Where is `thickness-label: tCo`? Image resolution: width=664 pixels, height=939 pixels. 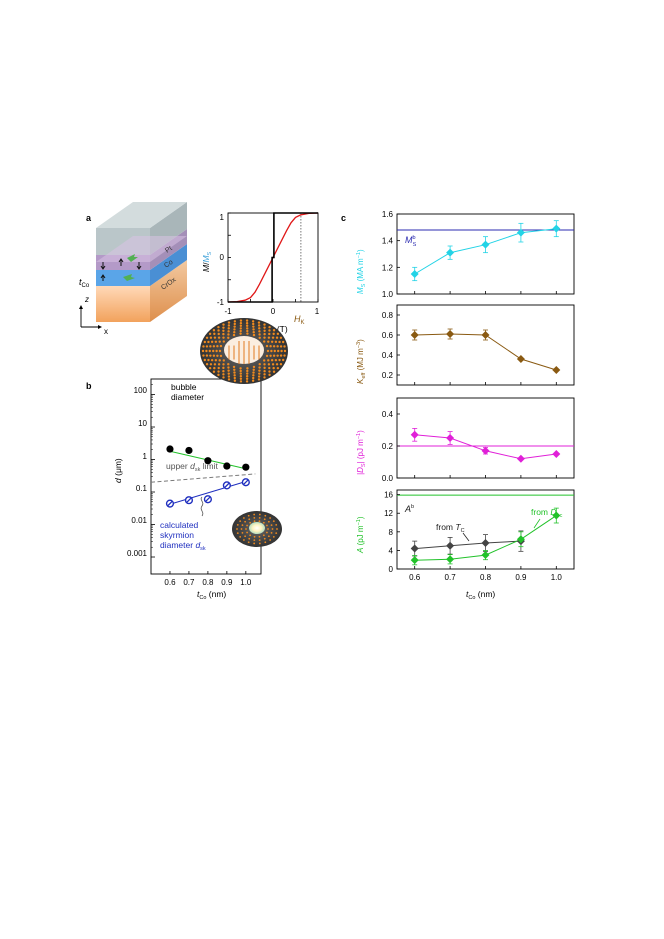 thickness-label: tCo is located at coordinates (84, 283).